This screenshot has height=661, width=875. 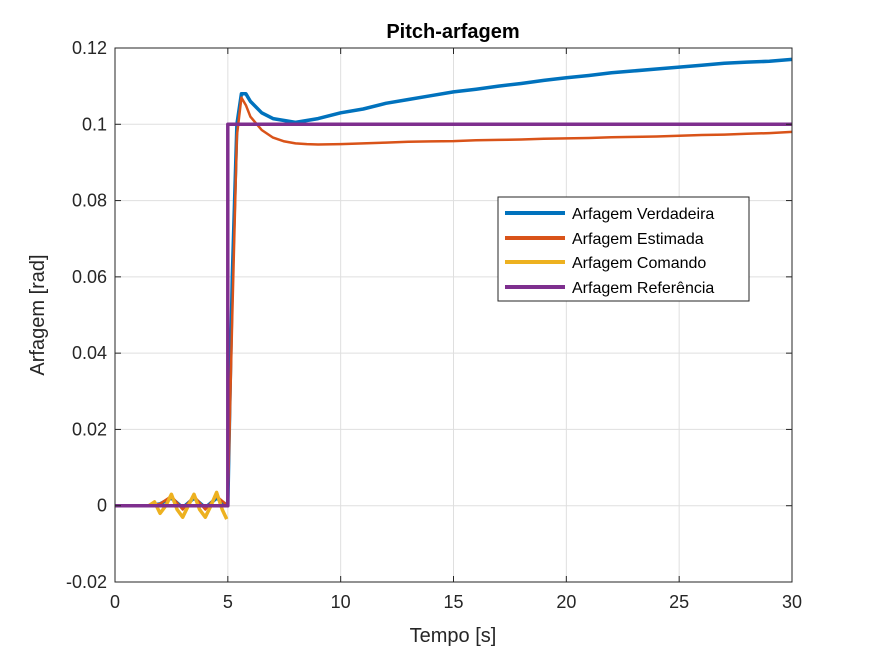 What do you see at coordinates (172, 505) in the screenshot?
I see `series-line-comando` at bounding box center [172, 505].